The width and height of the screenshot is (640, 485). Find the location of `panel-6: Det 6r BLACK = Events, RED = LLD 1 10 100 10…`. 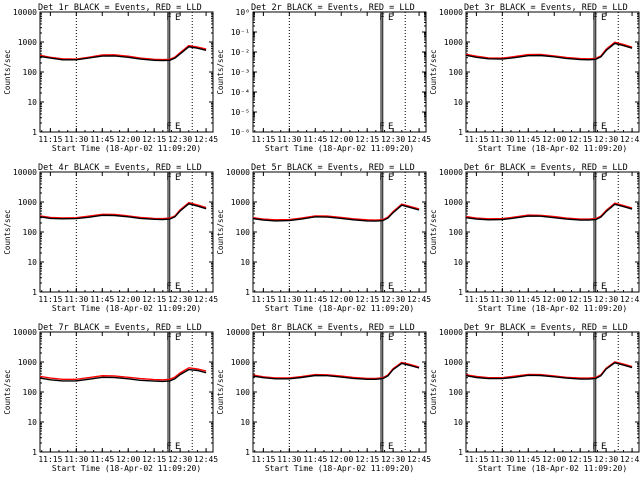

panel-6: Det 6r BLACK = Events, RED = LLD 1 10 100 10… is located at coordinates (534, 238).